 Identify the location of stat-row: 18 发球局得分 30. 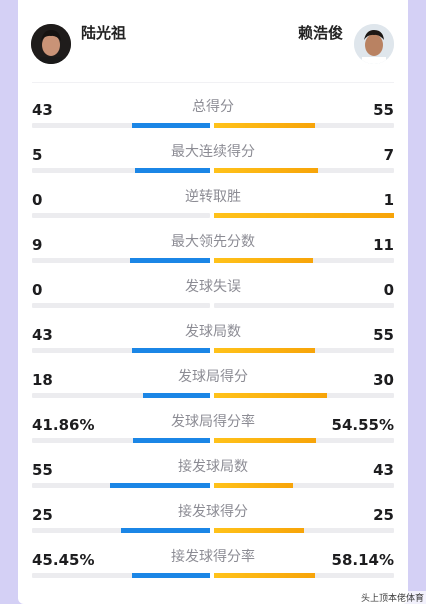
(213, 392).